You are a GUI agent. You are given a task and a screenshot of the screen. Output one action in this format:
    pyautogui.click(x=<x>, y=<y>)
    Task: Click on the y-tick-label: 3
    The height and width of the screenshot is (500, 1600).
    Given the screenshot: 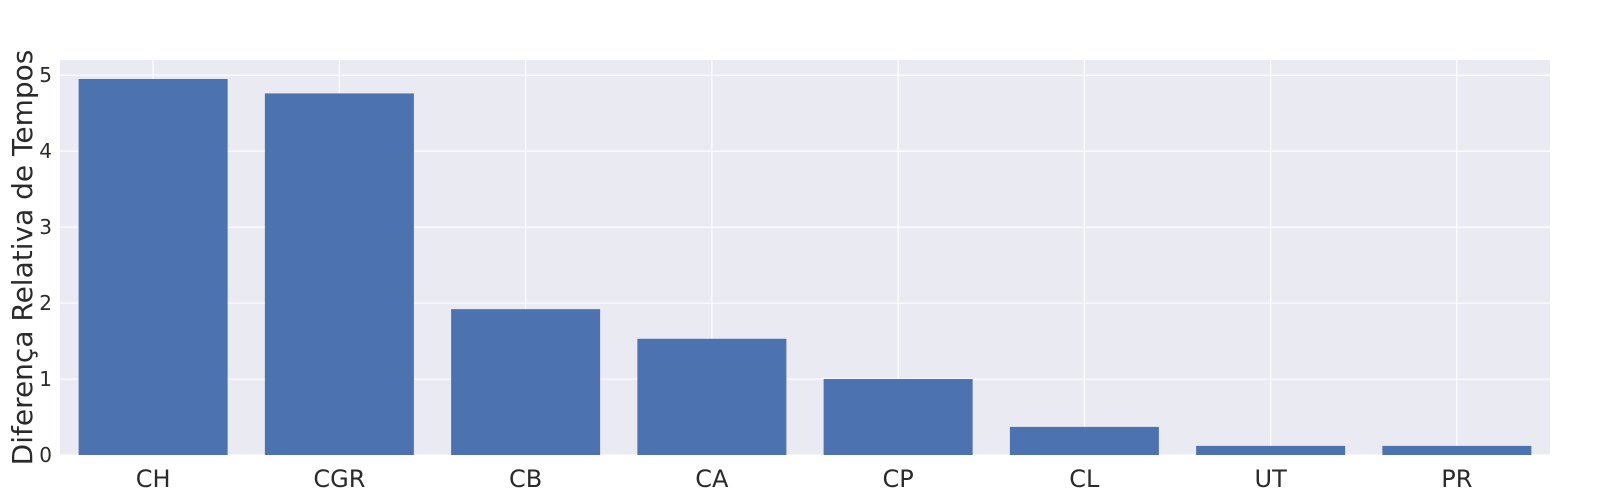 What is the action you would take?
    pyautogui.click(x=45, y=227)
    